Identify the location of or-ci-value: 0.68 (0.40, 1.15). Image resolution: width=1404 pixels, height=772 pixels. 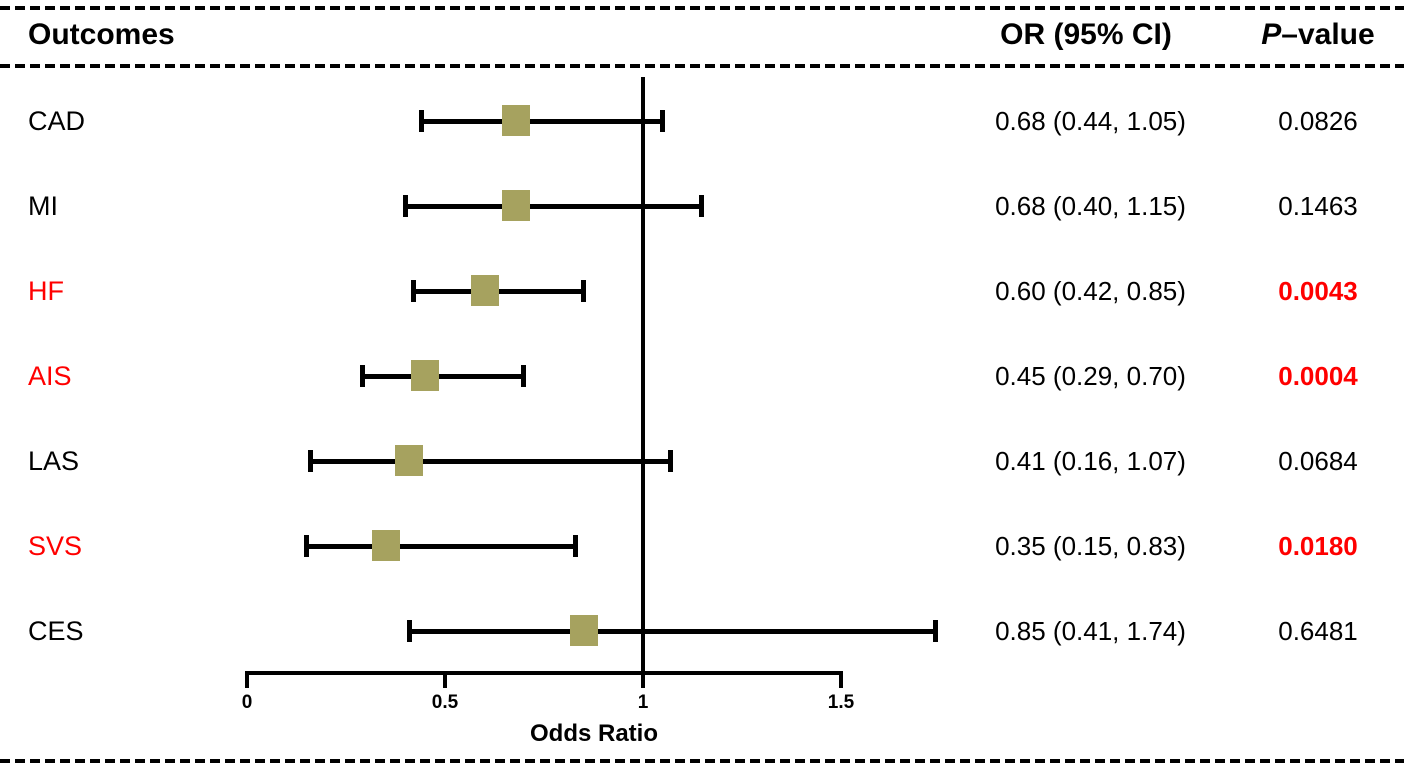
(1090, 206).